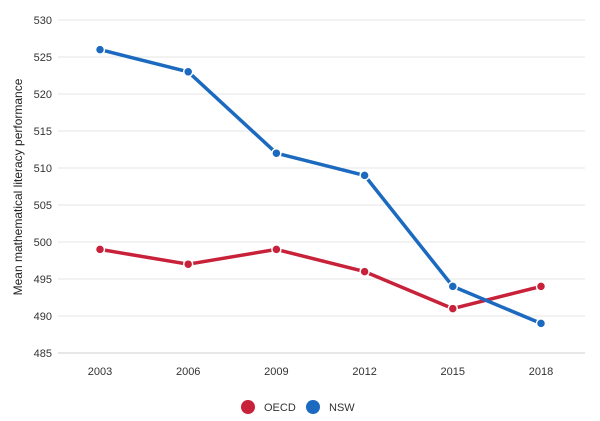  What do you see at coordinates (43, 132) in the screenshot?
I see `y-tick-label: 515` at bounding box center [43, 132].